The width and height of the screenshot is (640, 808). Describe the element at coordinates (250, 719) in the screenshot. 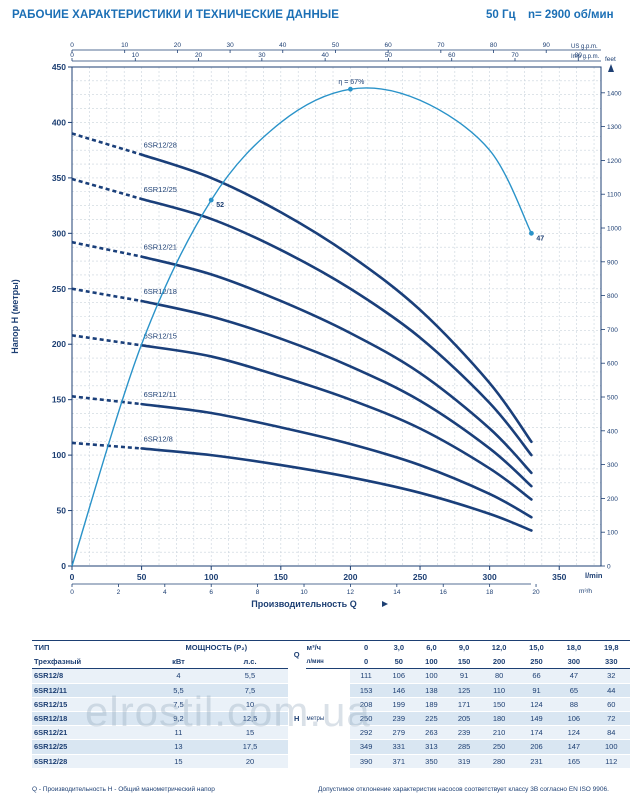

I see `power-hp: 12,5` at that location.